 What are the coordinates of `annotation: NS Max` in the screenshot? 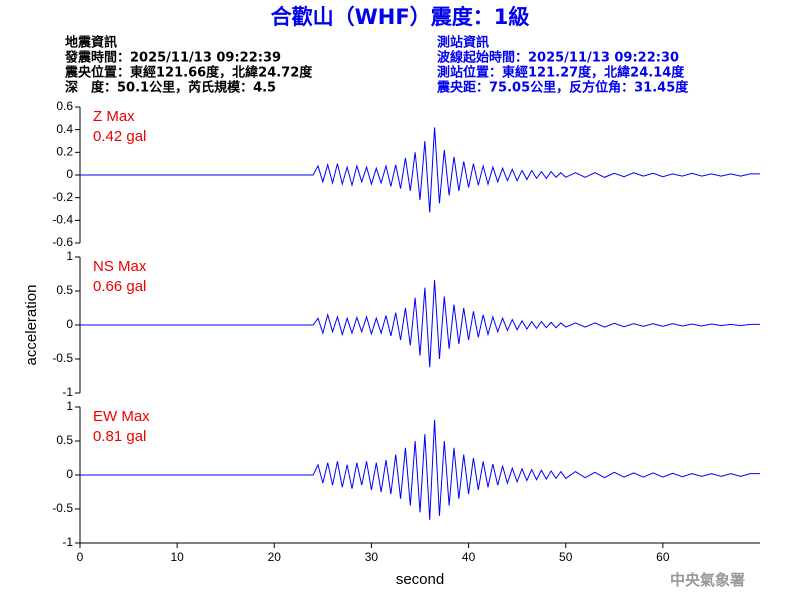 It's located at (120, 266).